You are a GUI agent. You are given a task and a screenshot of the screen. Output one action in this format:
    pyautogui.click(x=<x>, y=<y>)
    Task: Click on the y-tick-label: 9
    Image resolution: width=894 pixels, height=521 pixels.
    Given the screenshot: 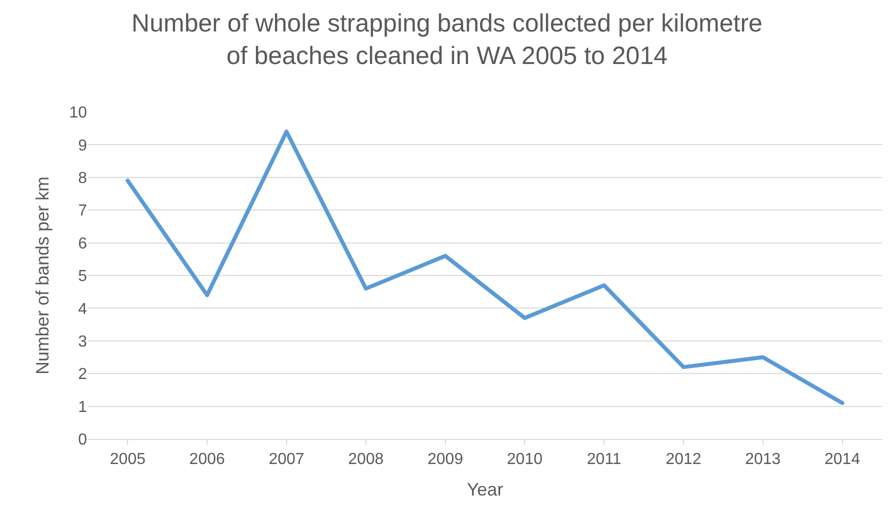 What is the action you would take?
    pyautogui.click(x=83, y=145)
    